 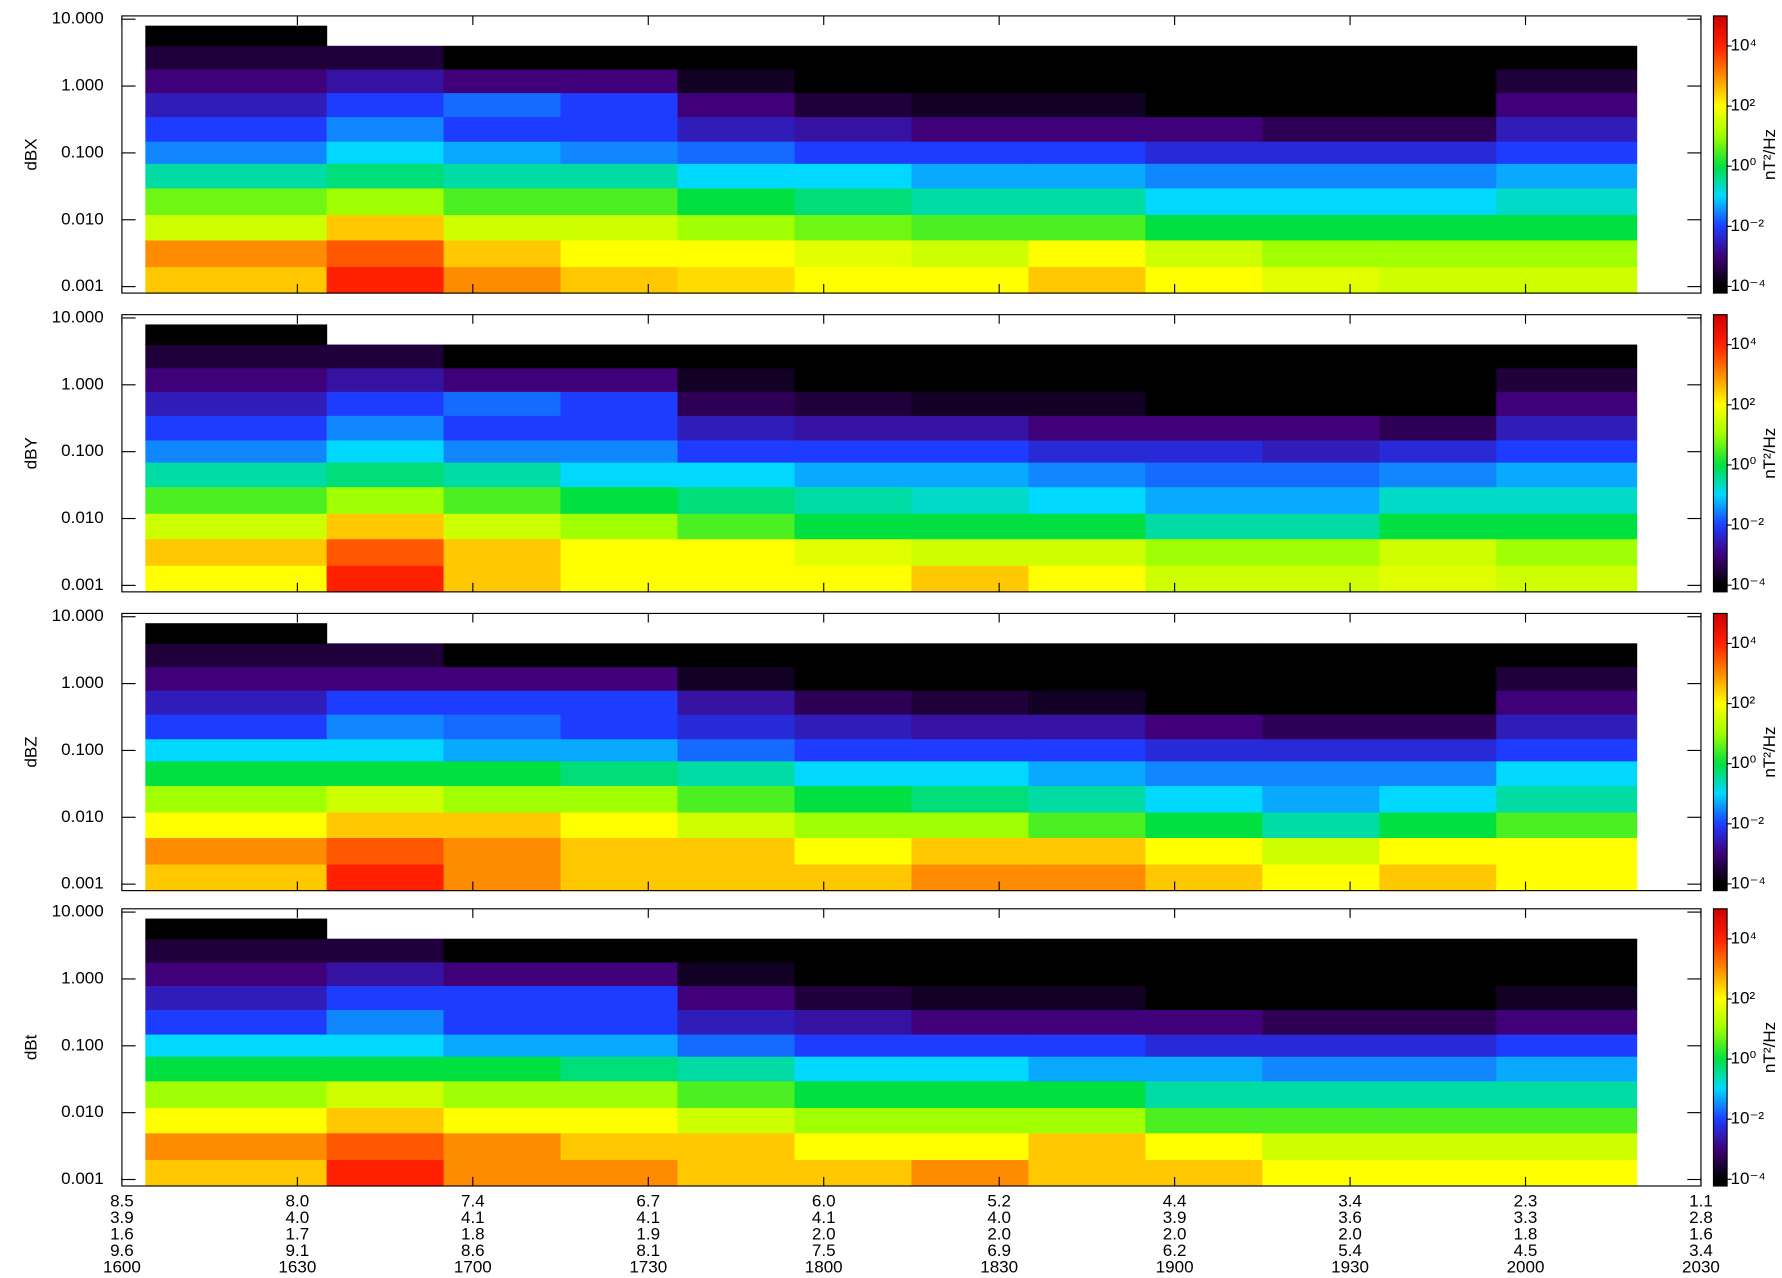 What do you see at coordinates (999, 1266) in the screenshot?
I see `x-tick-label: 1830` at bounding box center [999, 1266].